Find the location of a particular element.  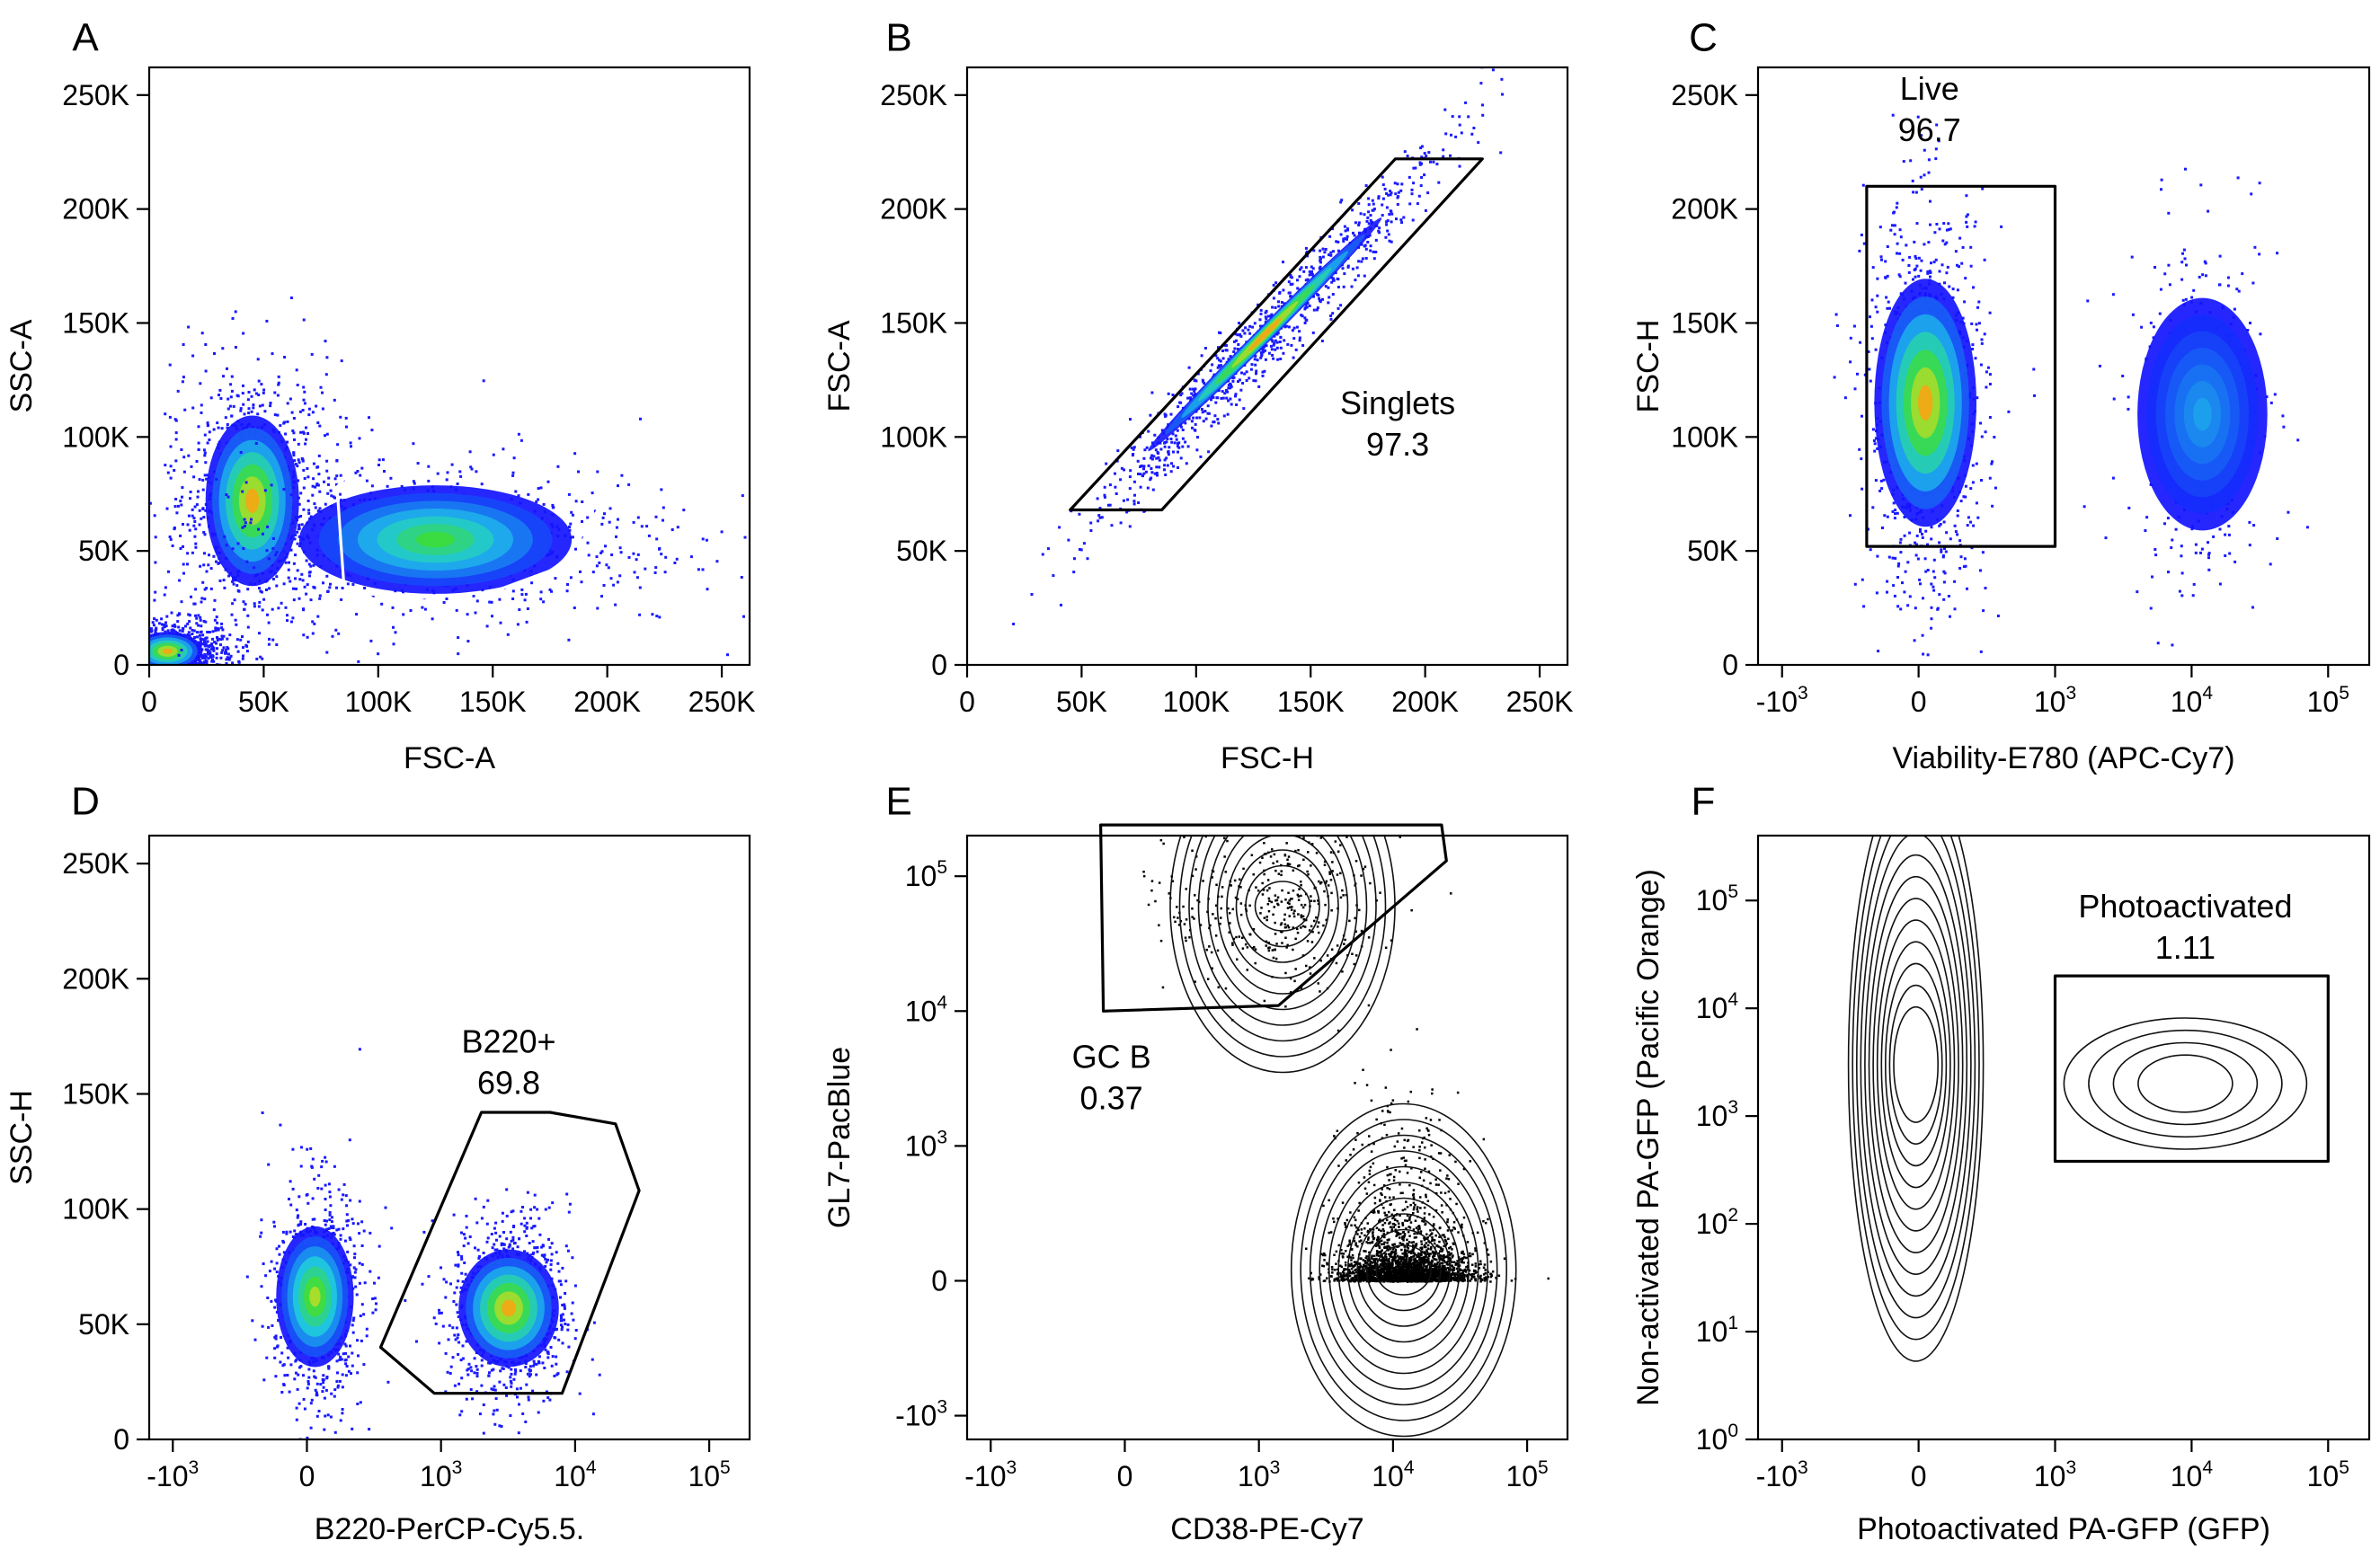

plot-frame is located at coordinates (2063, 366).